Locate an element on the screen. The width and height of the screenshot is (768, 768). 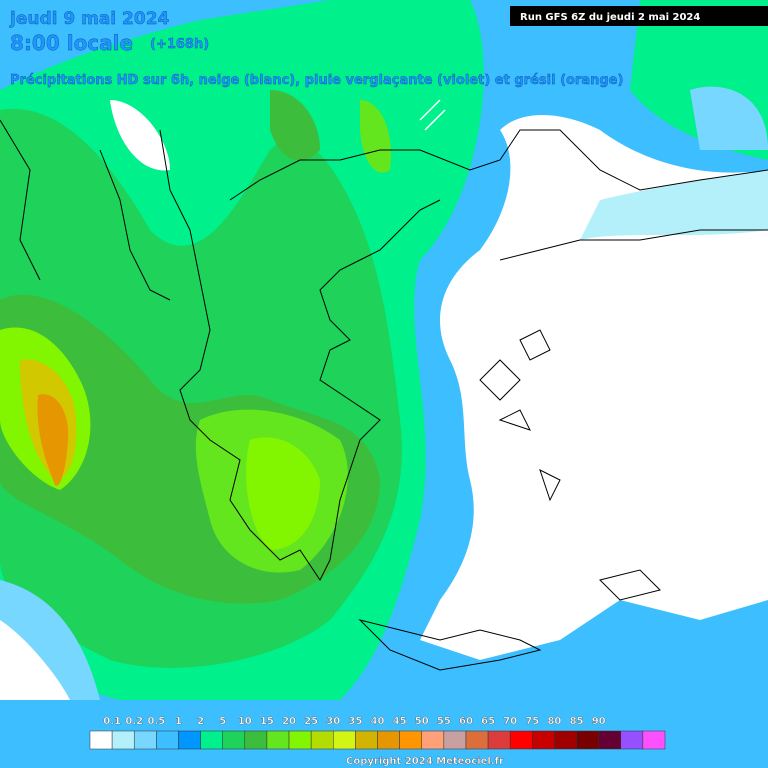
legend-label: 75 is located at coordinates (532, 721).